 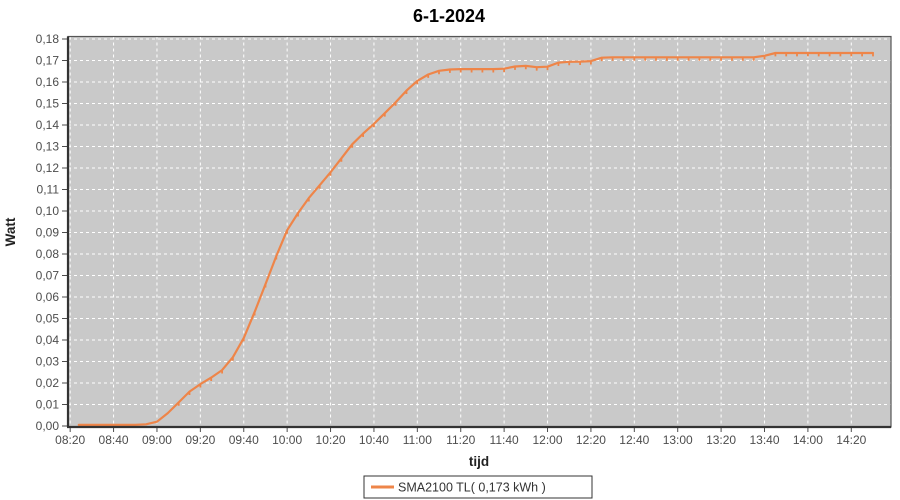 What do you see at coordinates (48, 61) in the screenshot?
I see `y-tick-label: 0,17` at bounding box center [48, 61].